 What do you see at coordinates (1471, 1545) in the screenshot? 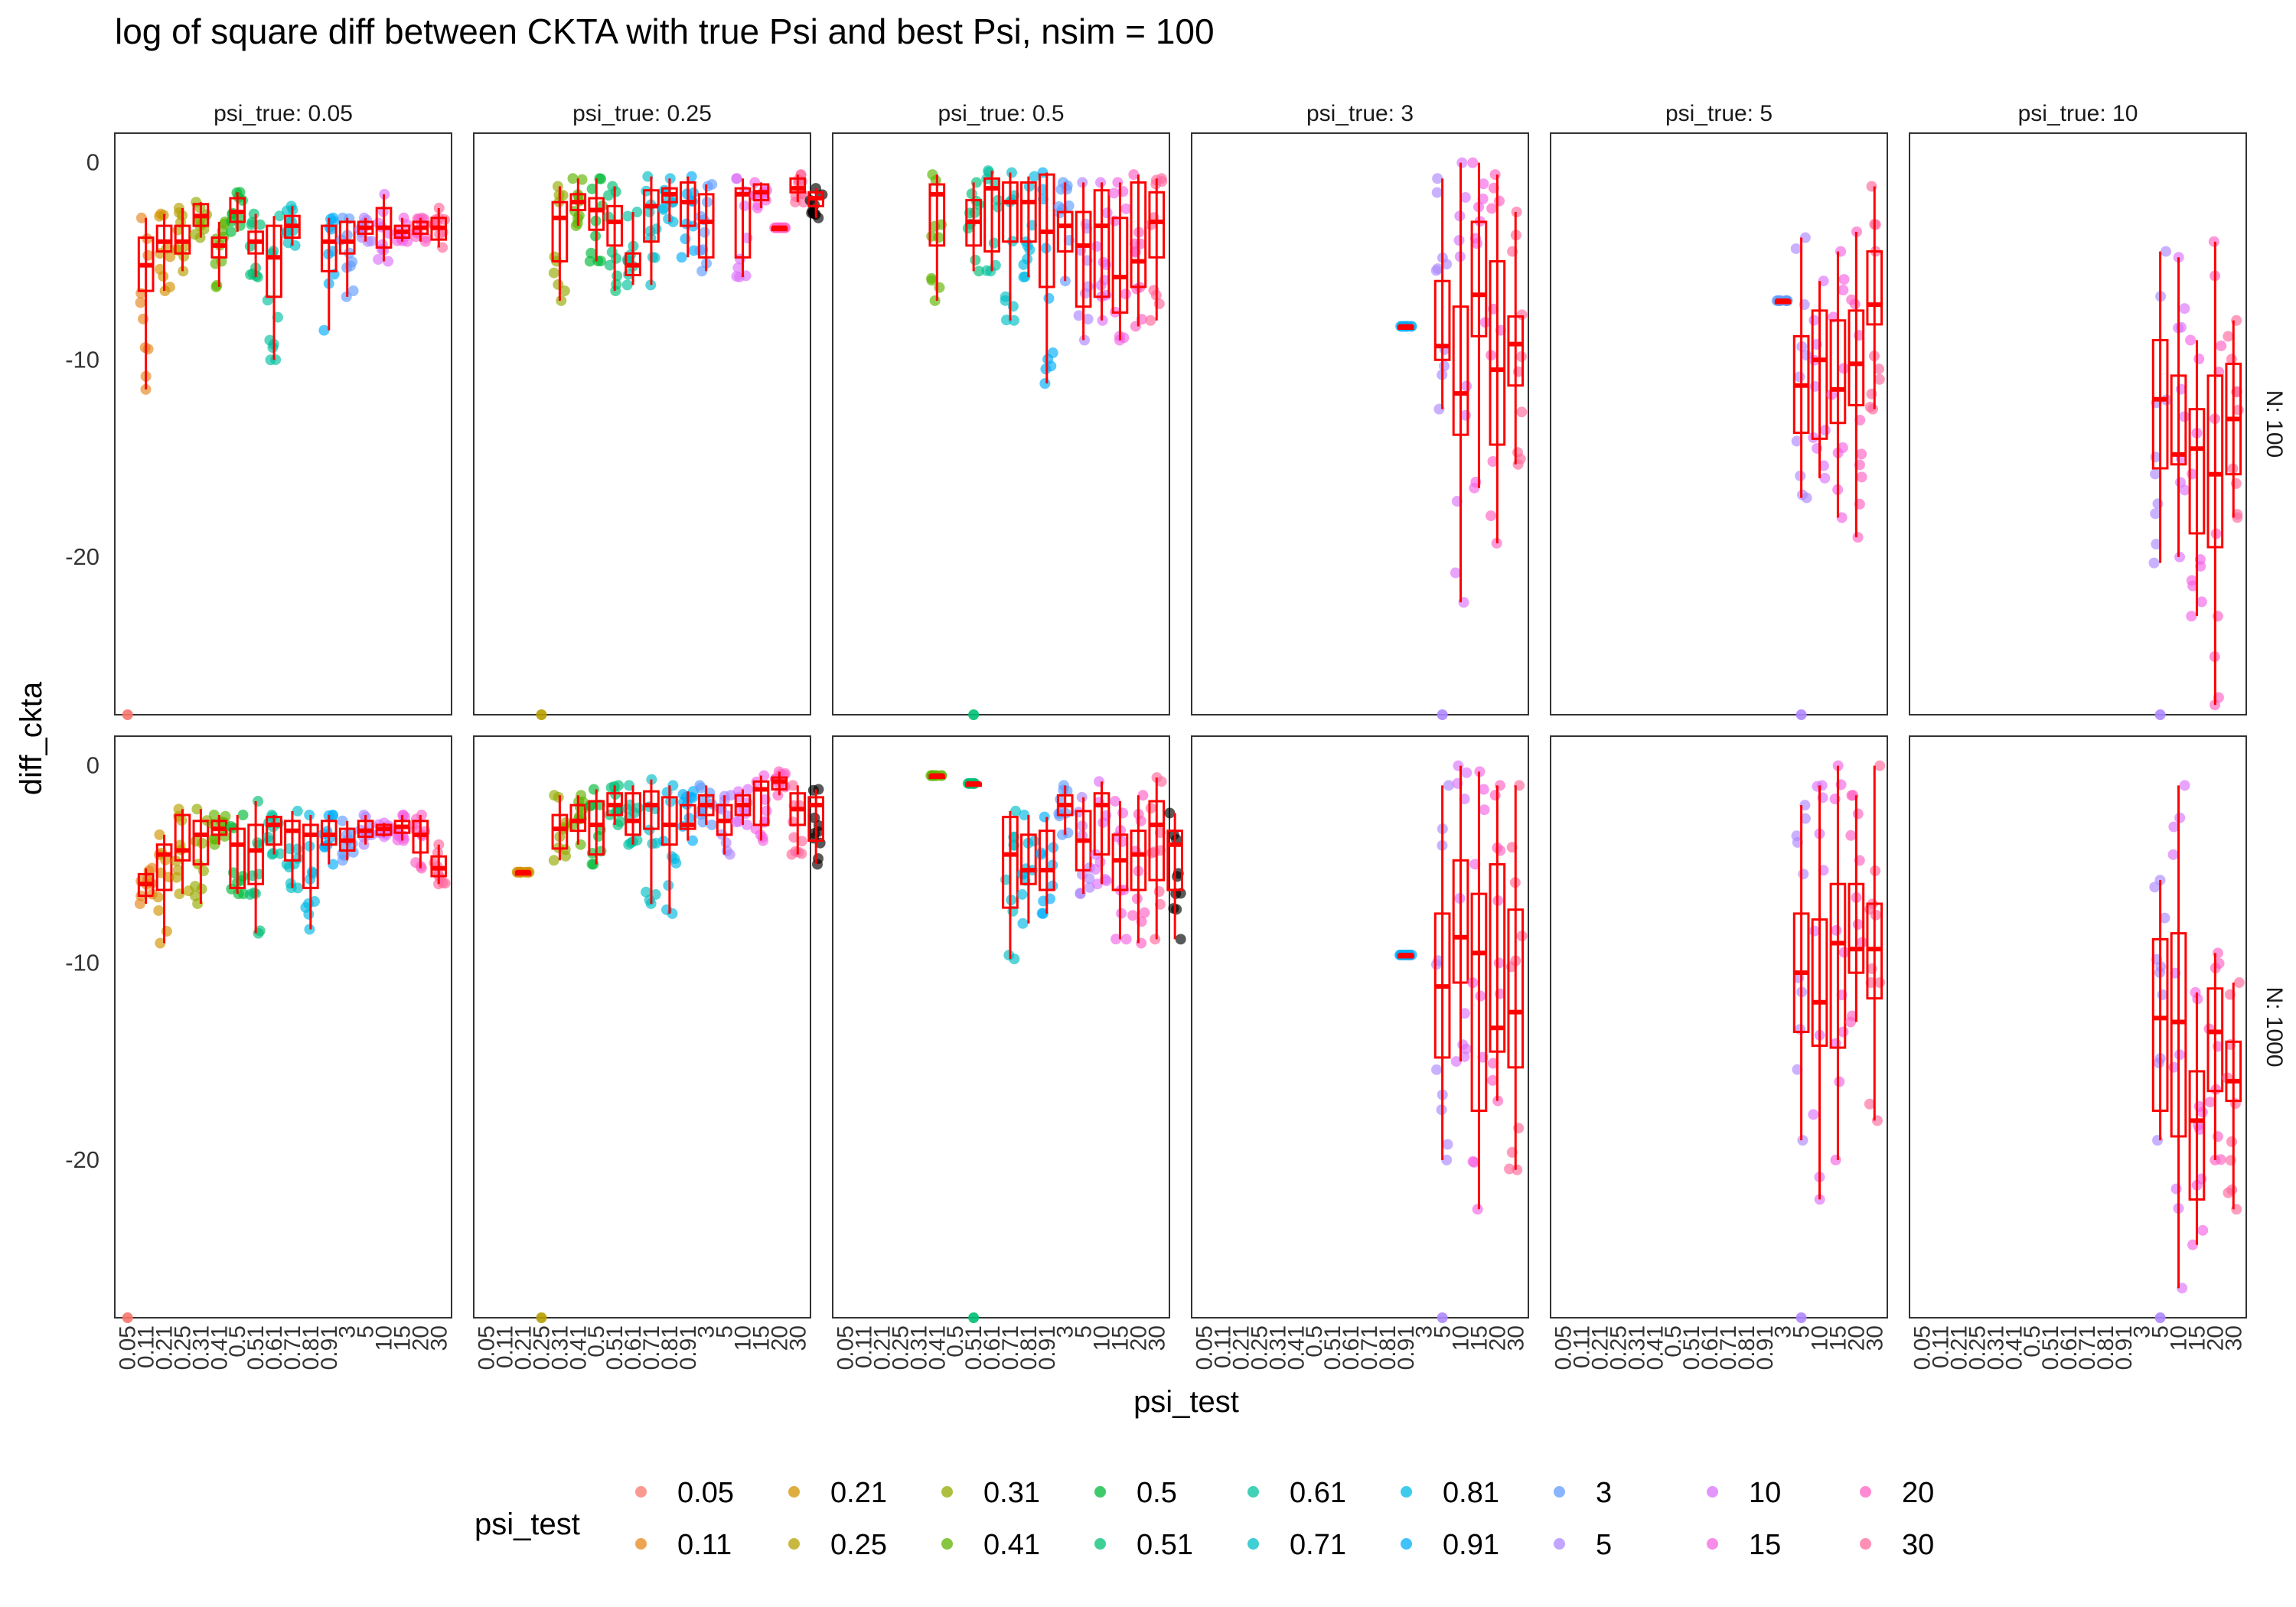
I see `legend-label: 0.91` at bounding box center [1471, 1545].